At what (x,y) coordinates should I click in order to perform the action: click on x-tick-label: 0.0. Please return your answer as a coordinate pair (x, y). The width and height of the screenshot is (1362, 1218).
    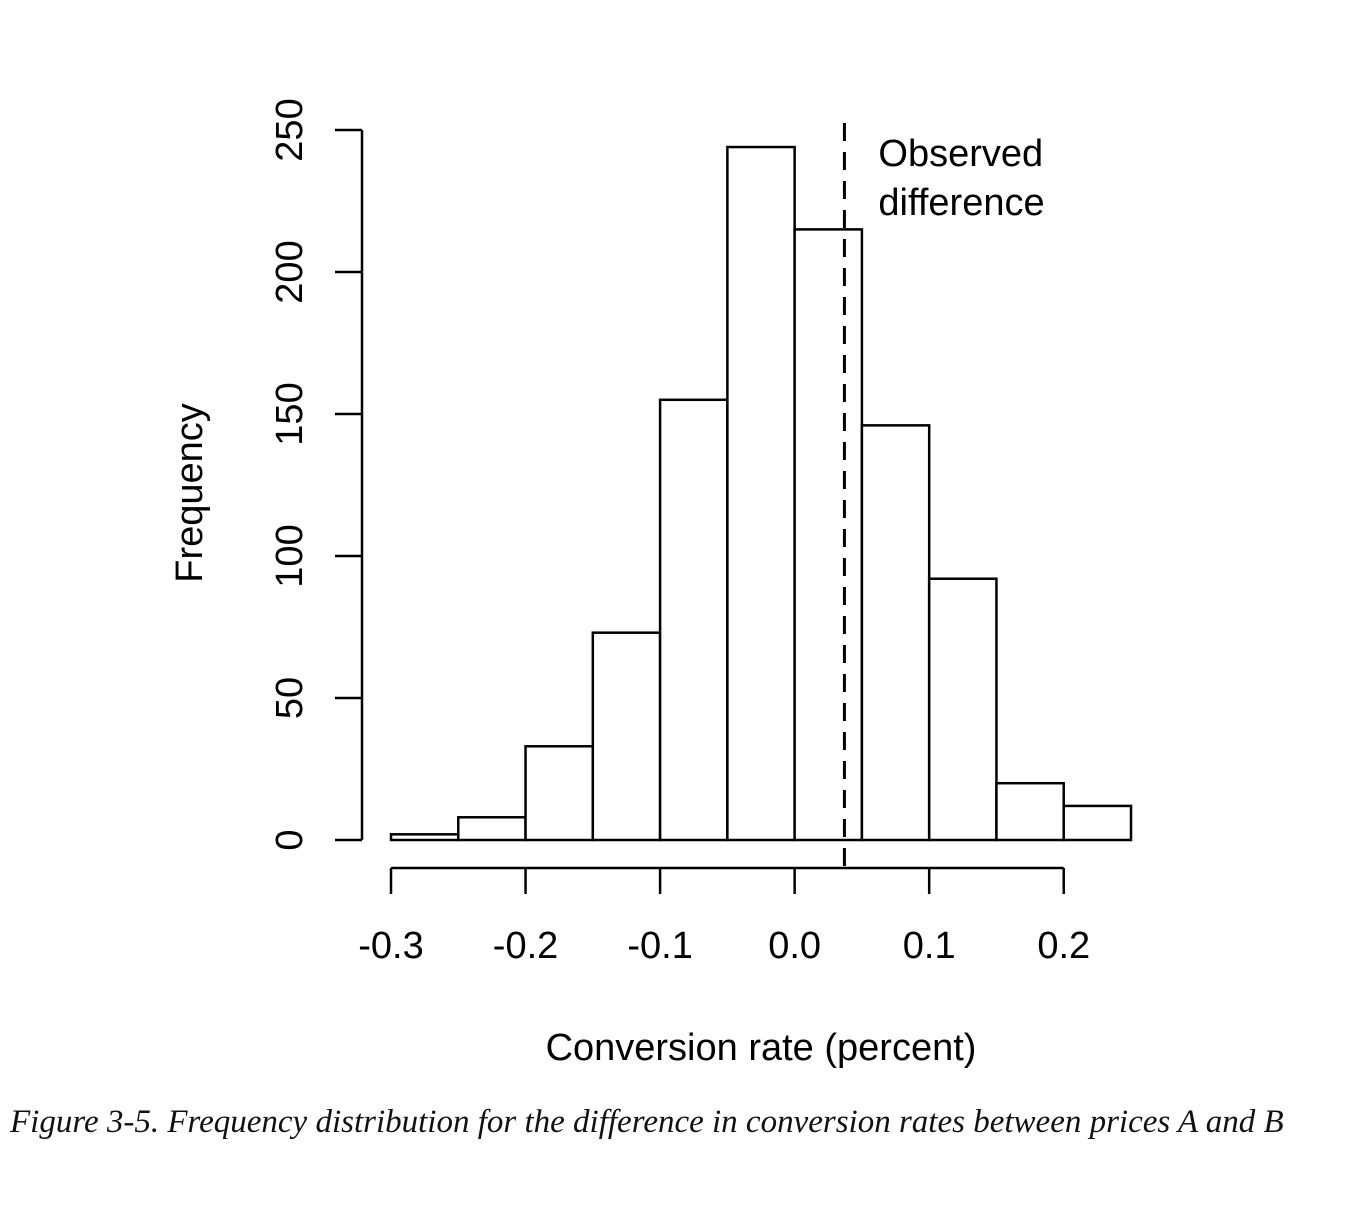
    Looking at the image, I should click on (794, 946).